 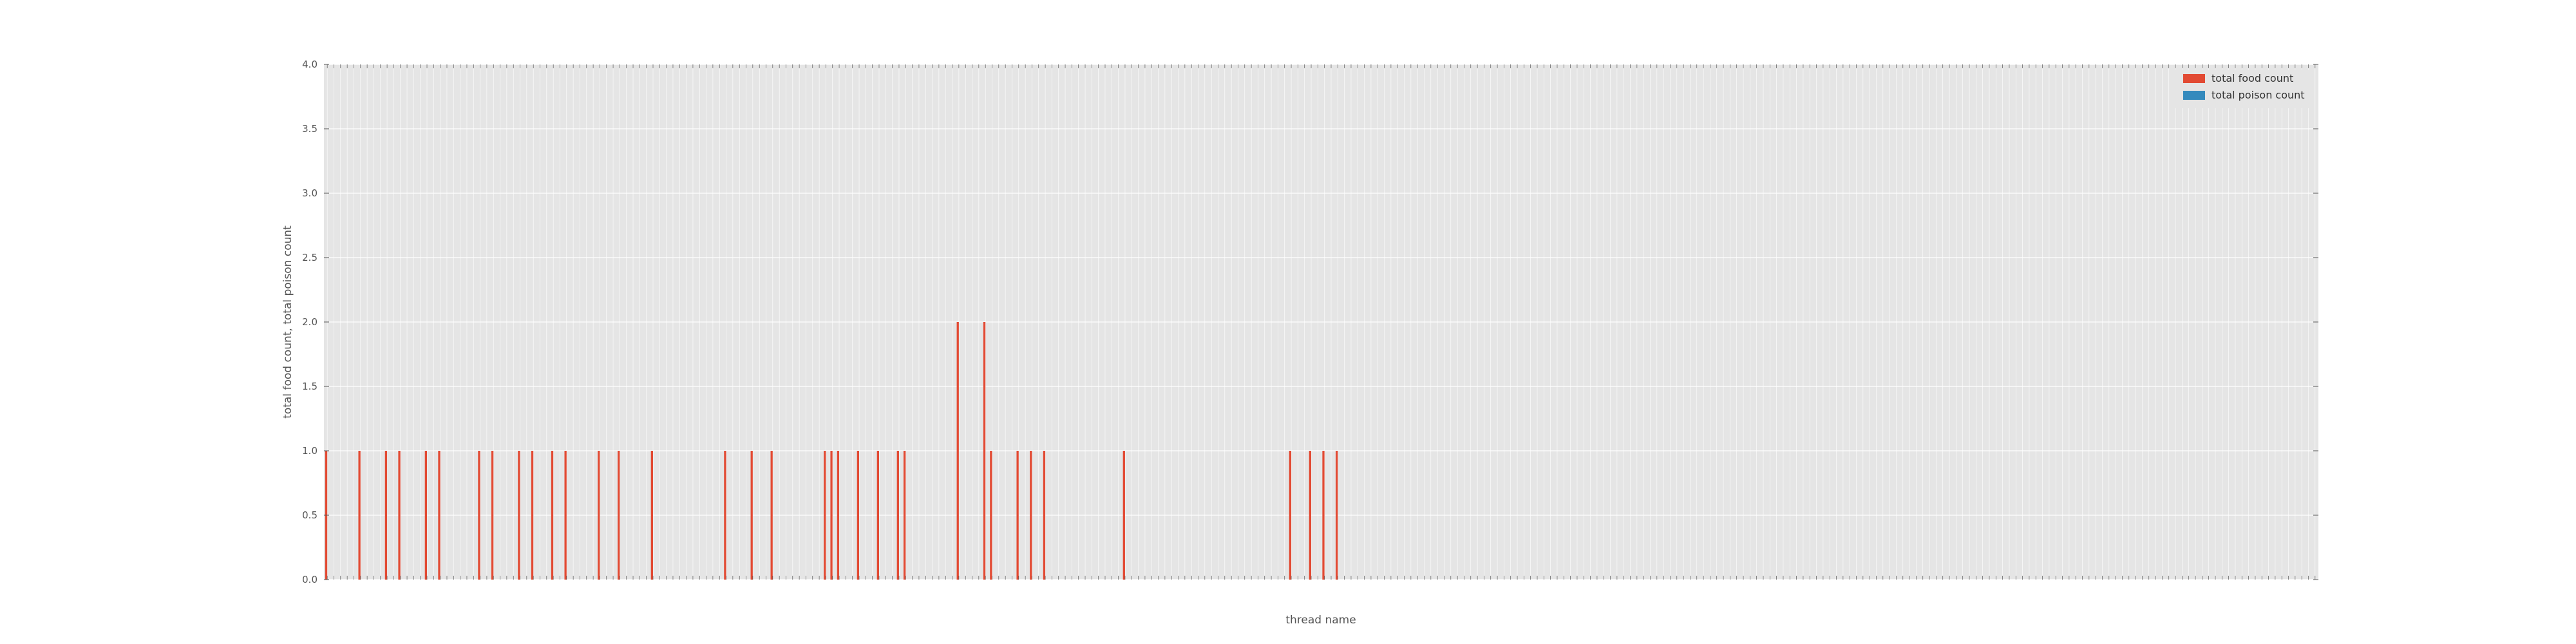 I want to click on legend-swatch-poison, so click(x=2194, y=96).